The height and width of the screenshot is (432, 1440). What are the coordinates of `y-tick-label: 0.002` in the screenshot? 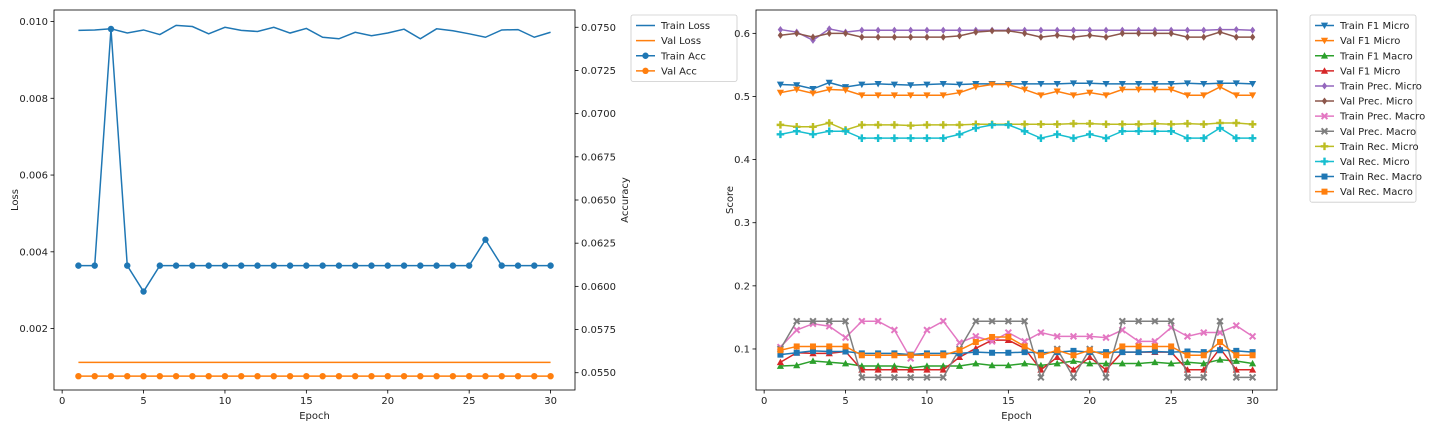 It's located at (33, 329).